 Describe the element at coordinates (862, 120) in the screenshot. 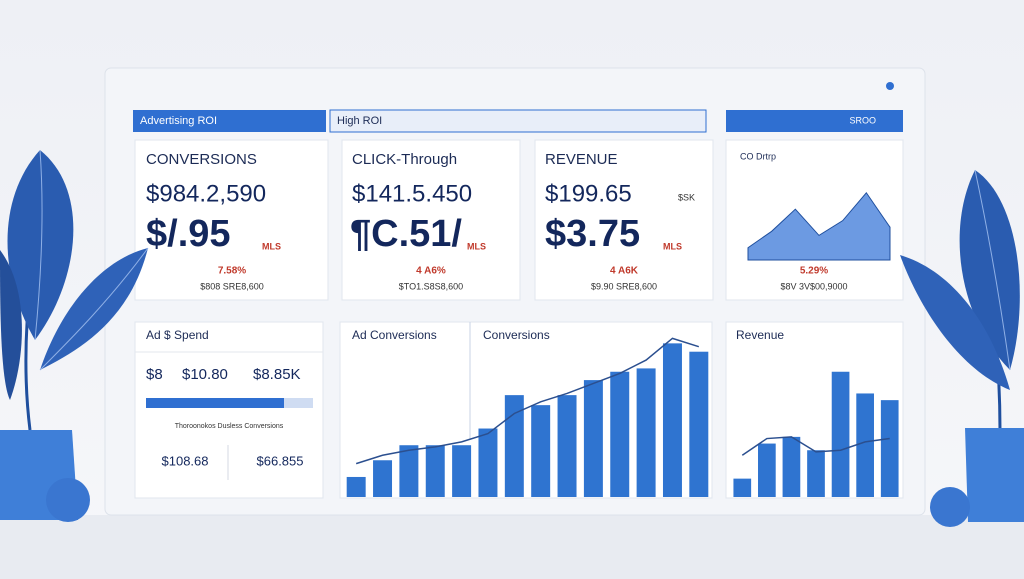

I see `tab-label: SROO` at that location.